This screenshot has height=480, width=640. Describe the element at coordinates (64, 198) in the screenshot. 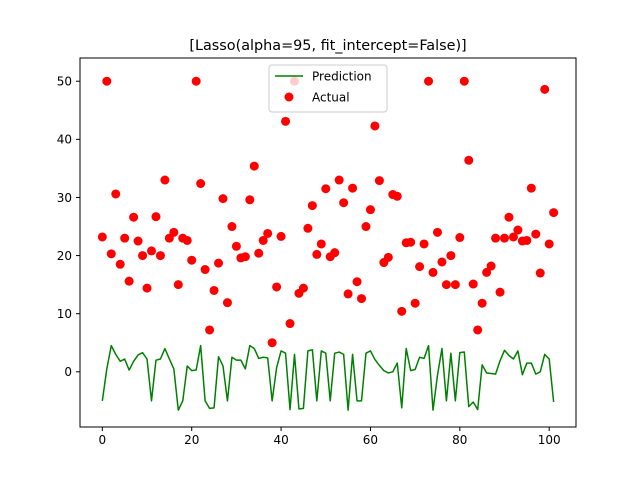

I see `y-tick-label: 30` at that location.